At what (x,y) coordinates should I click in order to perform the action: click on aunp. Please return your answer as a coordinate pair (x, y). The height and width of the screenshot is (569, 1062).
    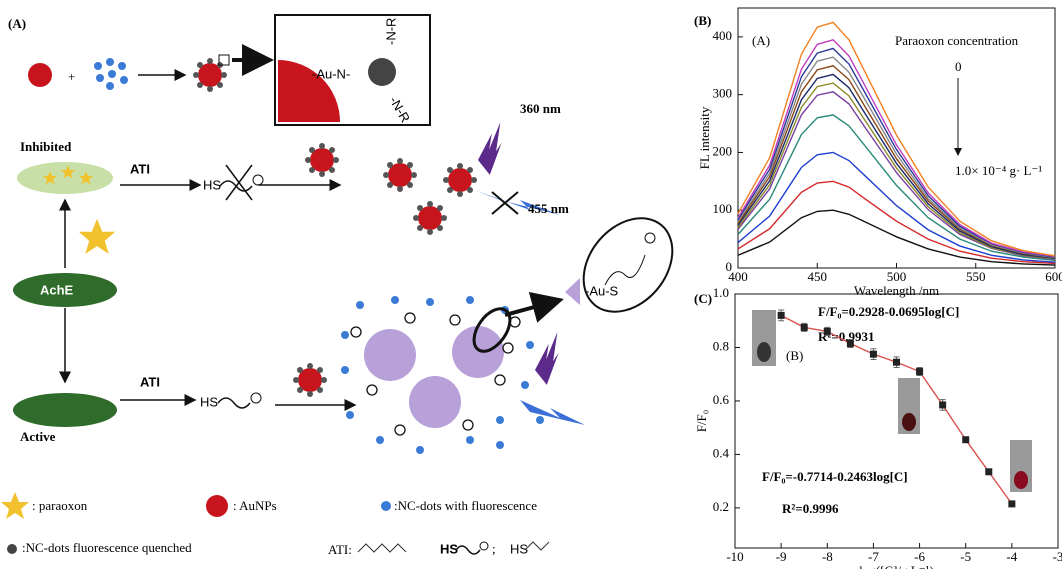
    Looking at the image, I should click on (40, 75).